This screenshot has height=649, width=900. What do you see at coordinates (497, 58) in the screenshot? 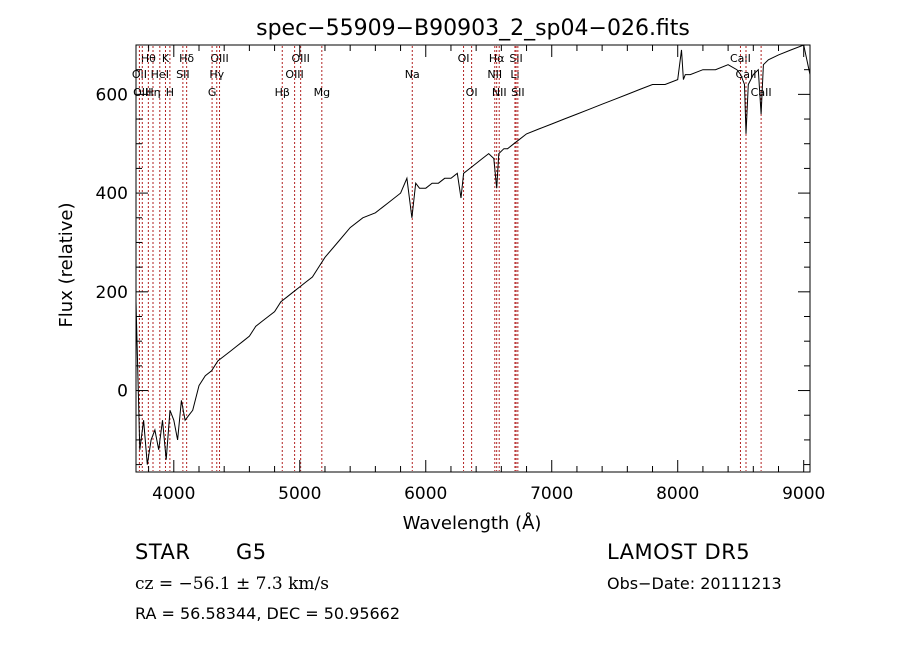
I see `line-marker-label: Hα` at bounding box center [497, 58].